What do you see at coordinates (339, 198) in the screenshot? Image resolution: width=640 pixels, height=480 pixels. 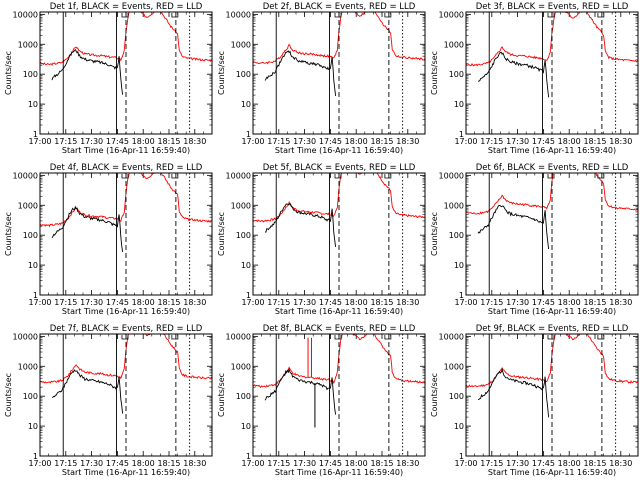 I see `lld-series-line` at bounding box center [339, 198].